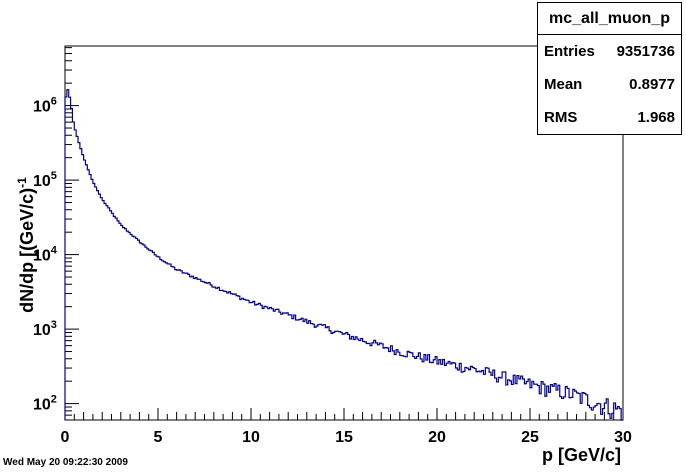 This screenshot has width=686, height=475. What do you see at coordinates (26, 245) in the screenshot?
I see `y-axis-label: dN/dp [(GeV/c)-1` at bounding box center [26, 245].